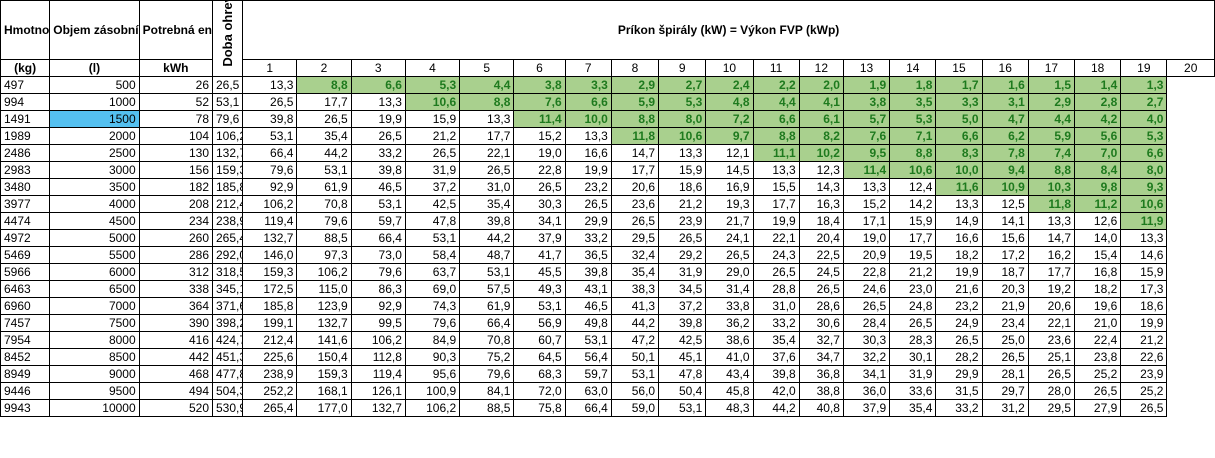  What do you see at coordinates (94, 255) in the screenshot?
I see `volume-cell: 5500` at bounding box center [94, 255].